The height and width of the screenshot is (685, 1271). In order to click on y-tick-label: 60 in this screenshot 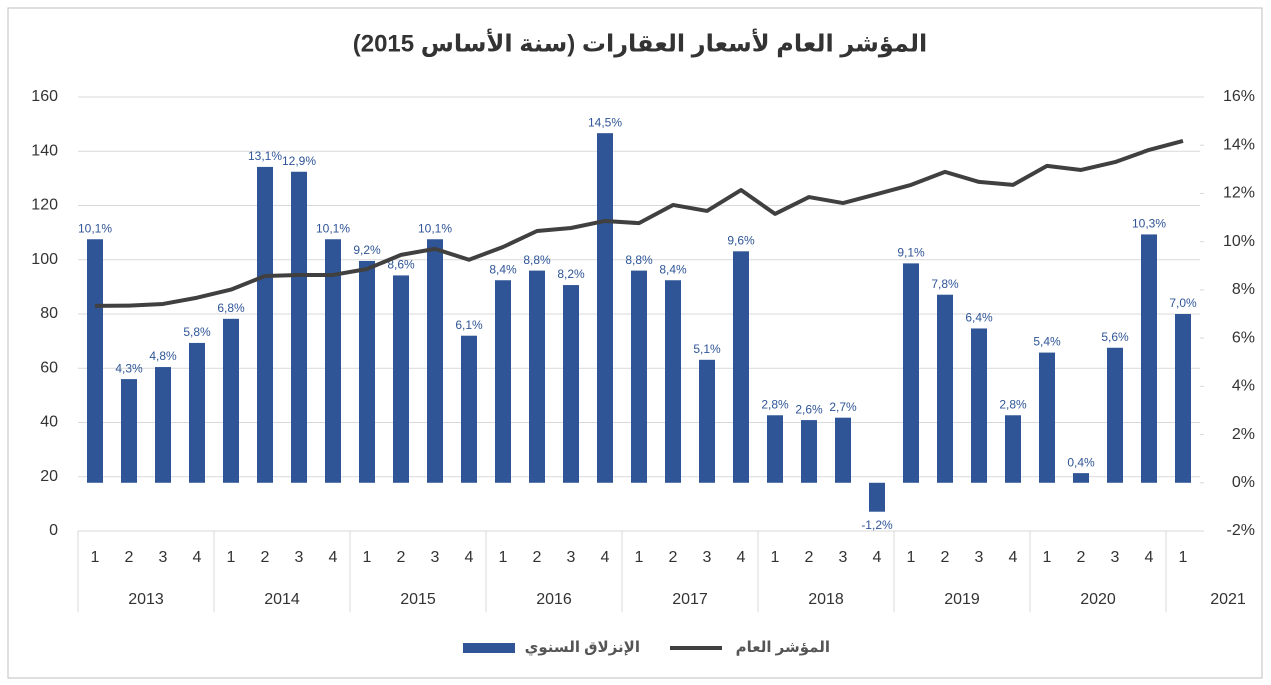, I will do `click(49, 367)`.